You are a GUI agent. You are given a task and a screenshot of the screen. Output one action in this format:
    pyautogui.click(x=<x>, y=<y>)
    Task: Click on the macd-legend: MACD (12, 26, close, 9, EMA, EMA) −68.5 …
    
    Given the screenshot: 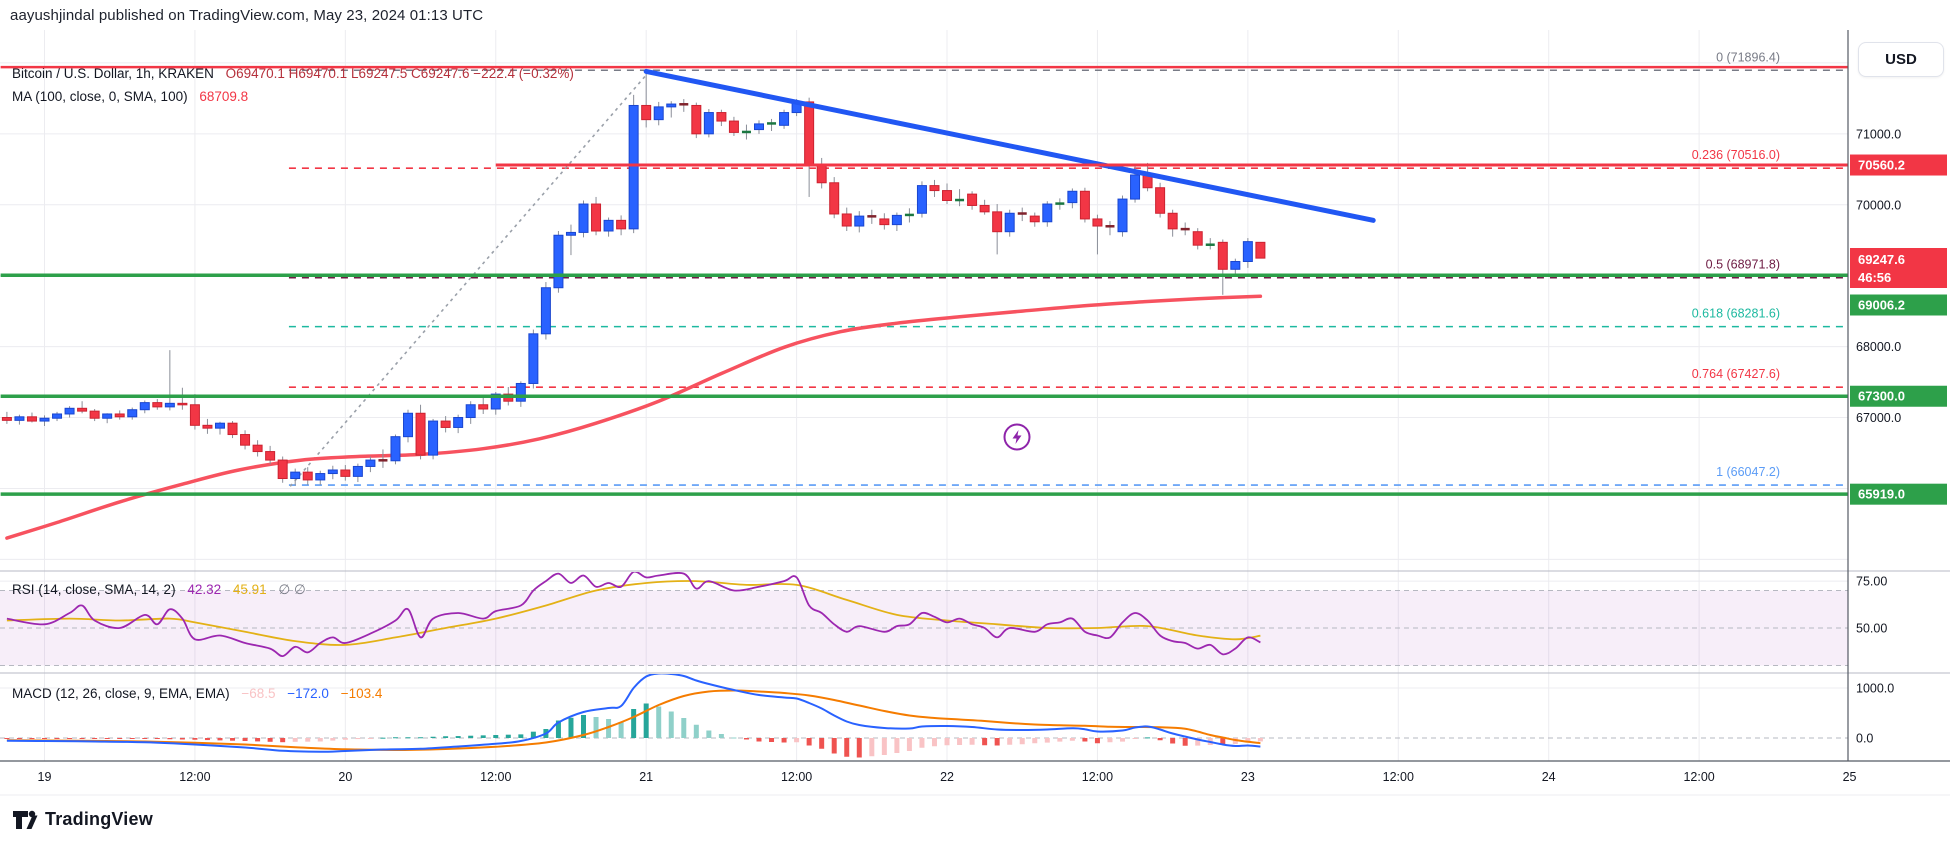 What is the action you would take?
    pyautogui.click(x=197, y=693)
    